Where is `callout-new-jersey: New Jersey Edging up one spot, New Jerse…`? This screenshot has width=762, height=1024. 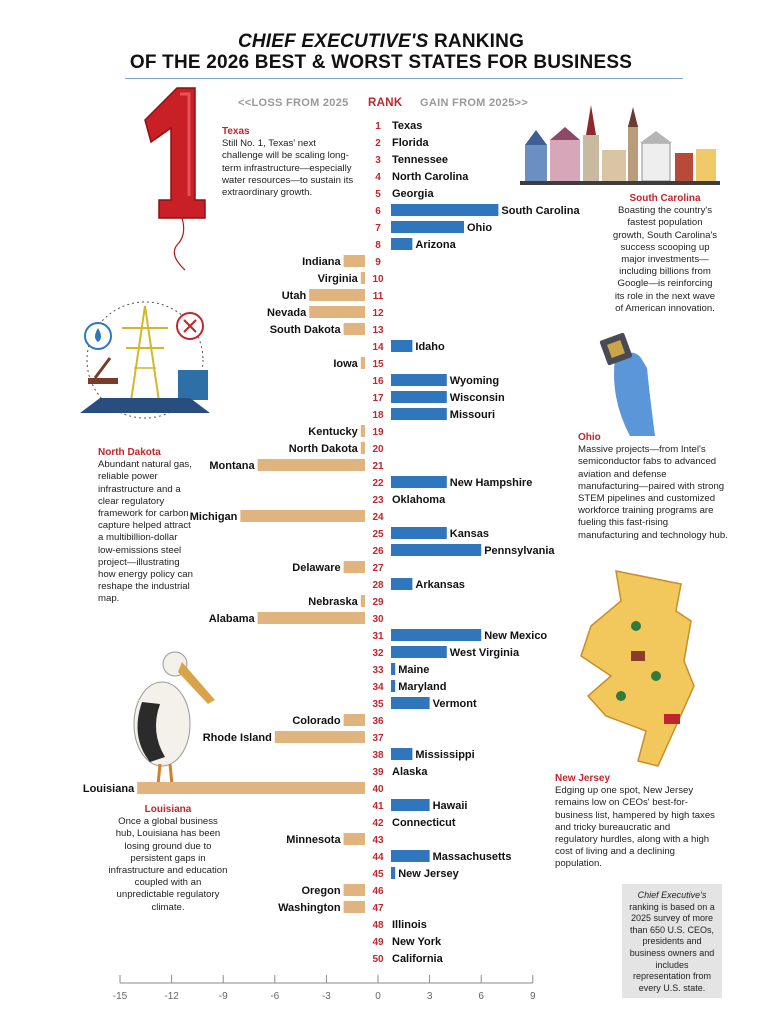 callout-new-jersey: New Jersey Edging up one spot, New Jerse… is located at coordinates (635, 822).